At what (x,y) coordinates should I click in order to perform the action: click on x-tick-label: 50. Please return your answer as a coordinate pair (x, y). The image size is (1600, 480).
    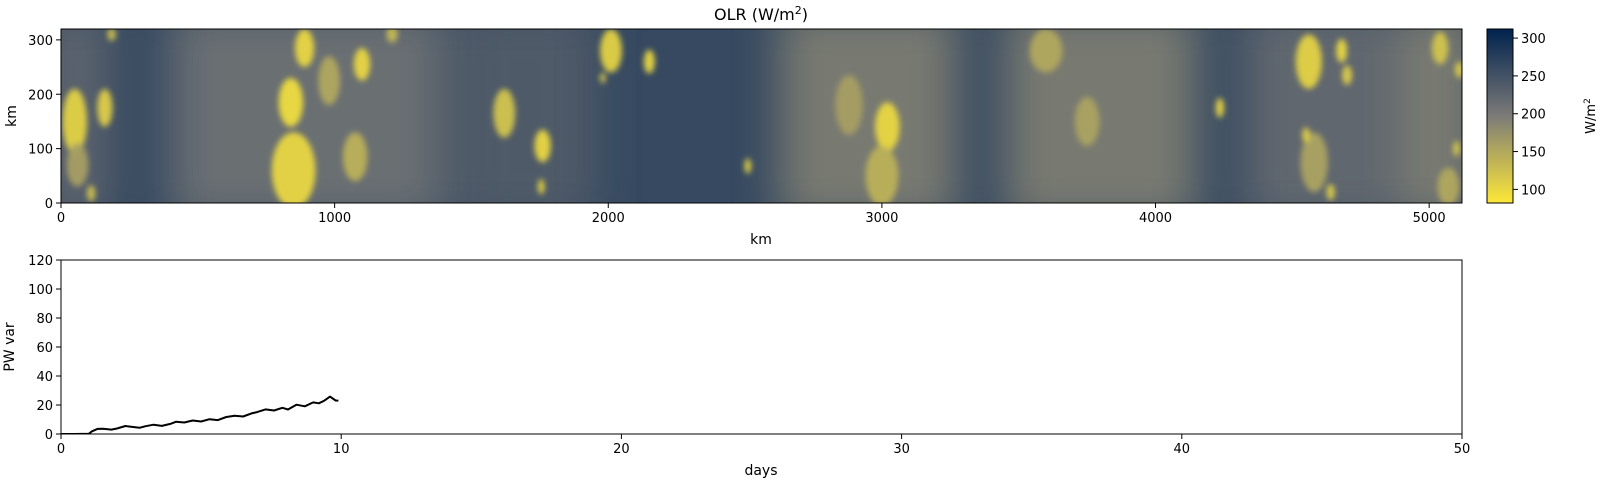
    Looking at the image, I should click on (1462, 449).